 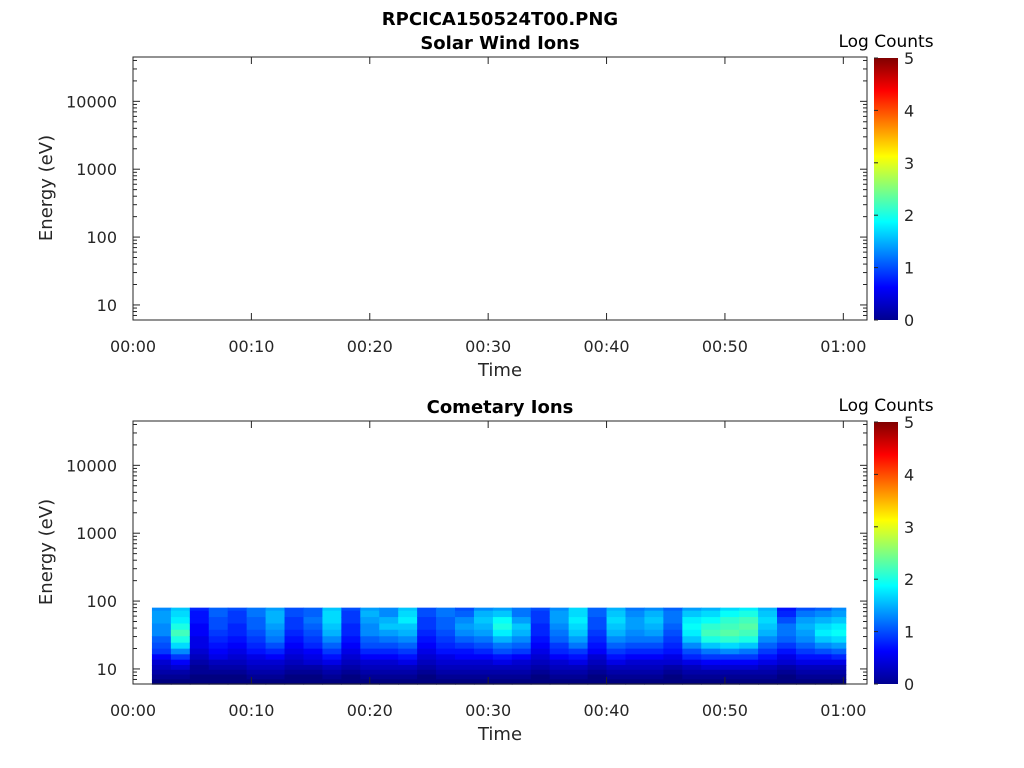 I want to click on heatmap-cells, so click(x=499, y=646).